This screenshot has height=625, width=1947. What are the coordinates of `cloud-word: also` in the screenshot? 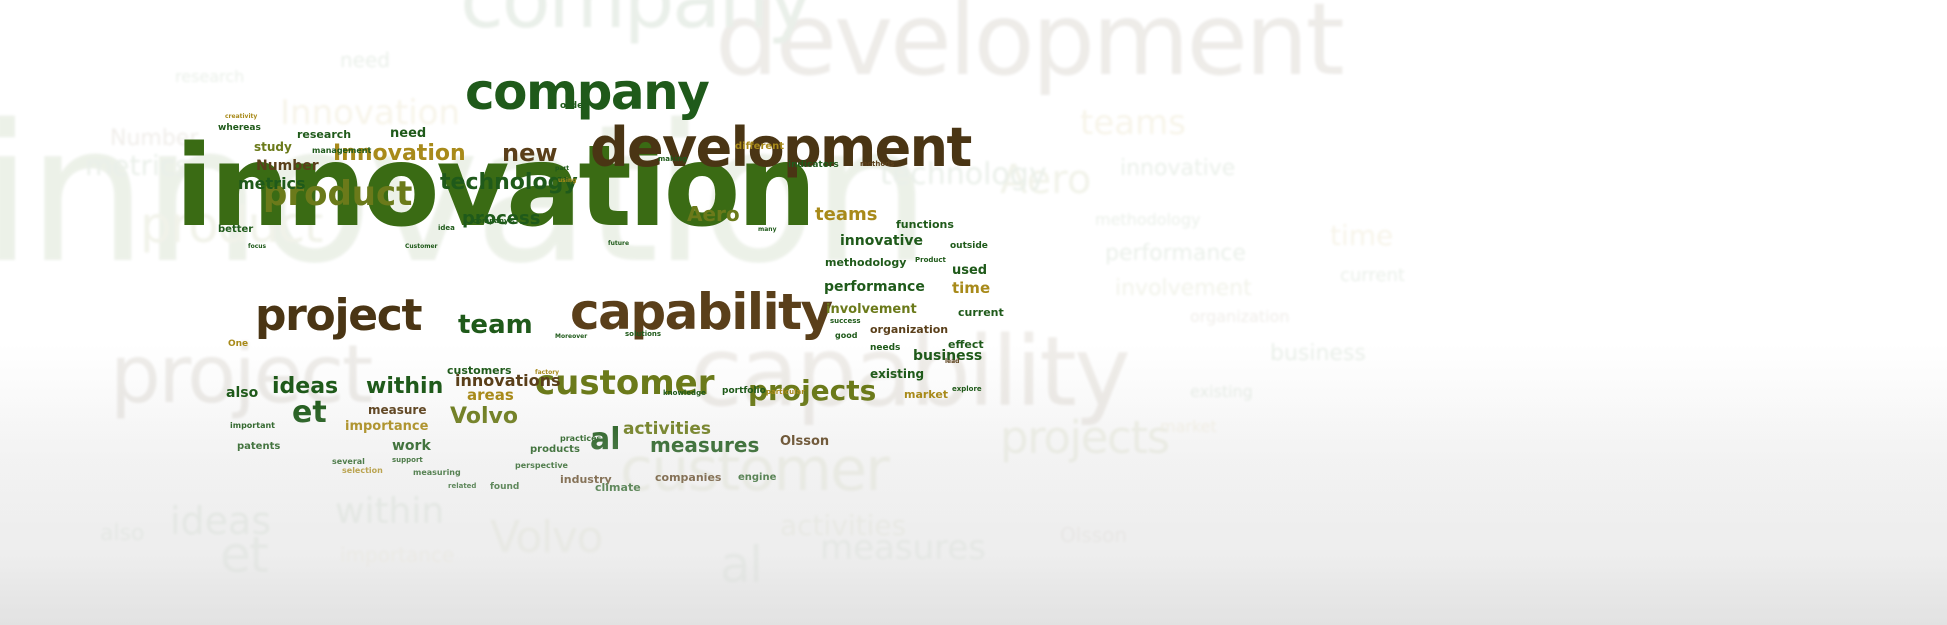 It's located at (242, 393).